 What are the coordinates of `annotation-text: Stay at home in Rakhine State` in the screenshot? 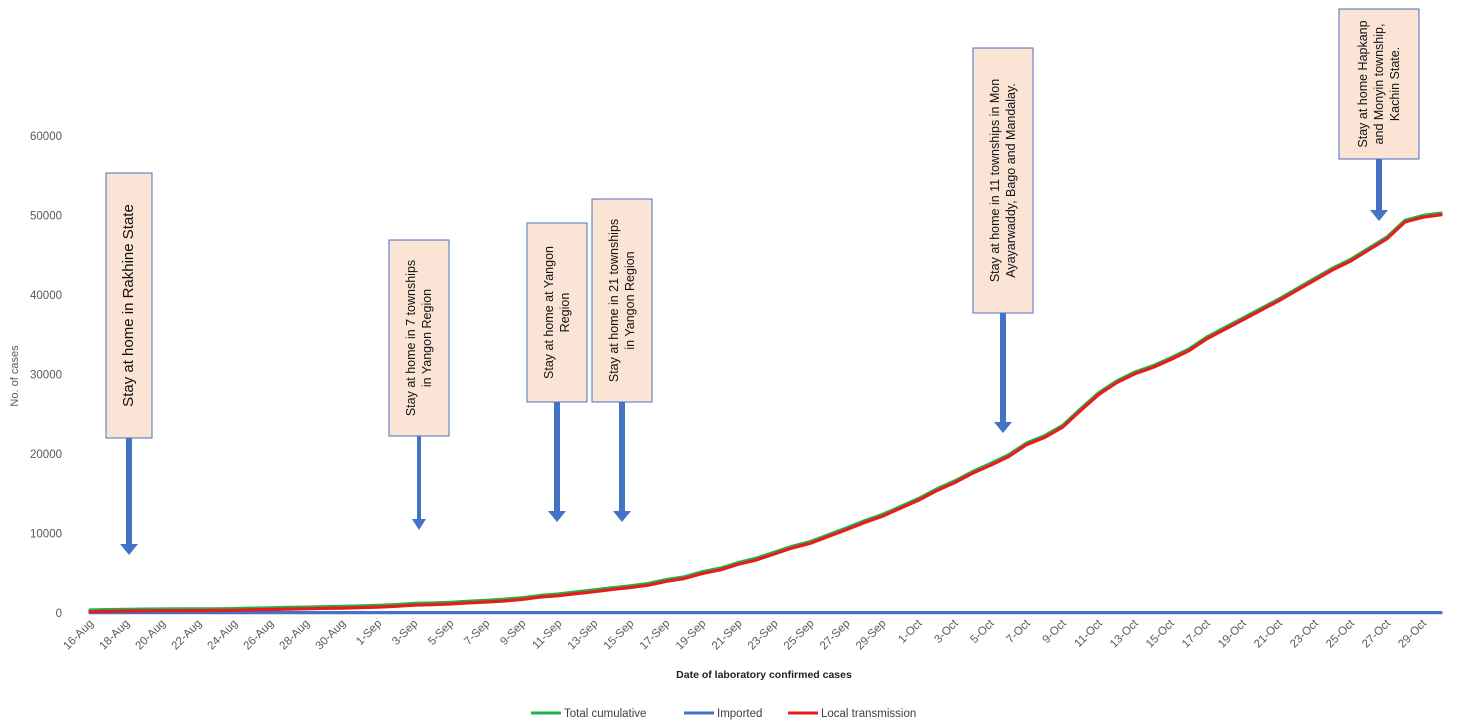 It's located at (128, 305).